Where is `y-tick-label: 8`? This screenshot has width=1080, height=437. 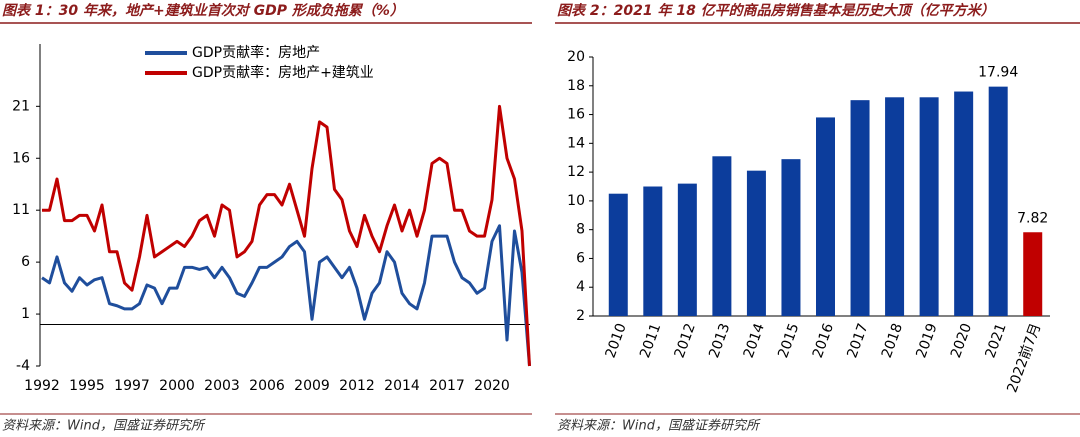
y-tick-label: 8 is located at coordinates (580, 230).